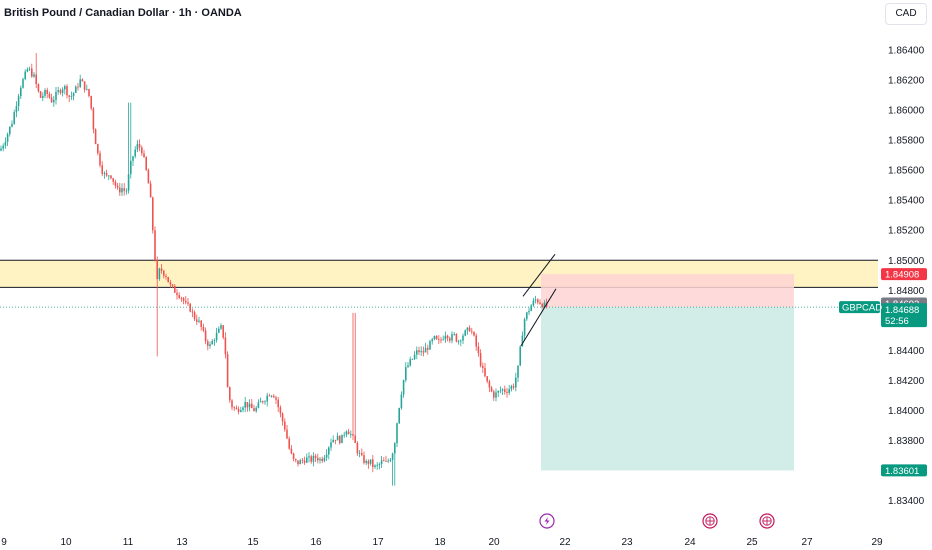  Describe the element at coordinates (538, 317) in the screenshot. I see `wedge-lower-line` at that location.